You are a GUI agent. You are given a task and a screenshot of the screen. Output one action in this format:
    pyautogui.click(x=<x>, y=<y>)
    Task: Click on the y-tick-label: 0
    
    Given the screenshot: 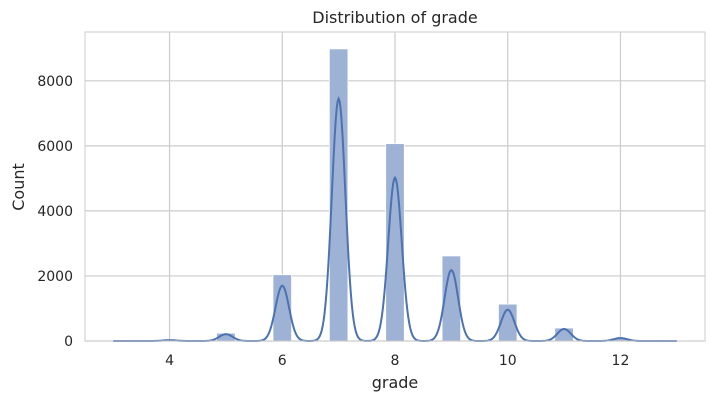 What is the action you would take?
    pyautogui.click(x=68, y=342)
    